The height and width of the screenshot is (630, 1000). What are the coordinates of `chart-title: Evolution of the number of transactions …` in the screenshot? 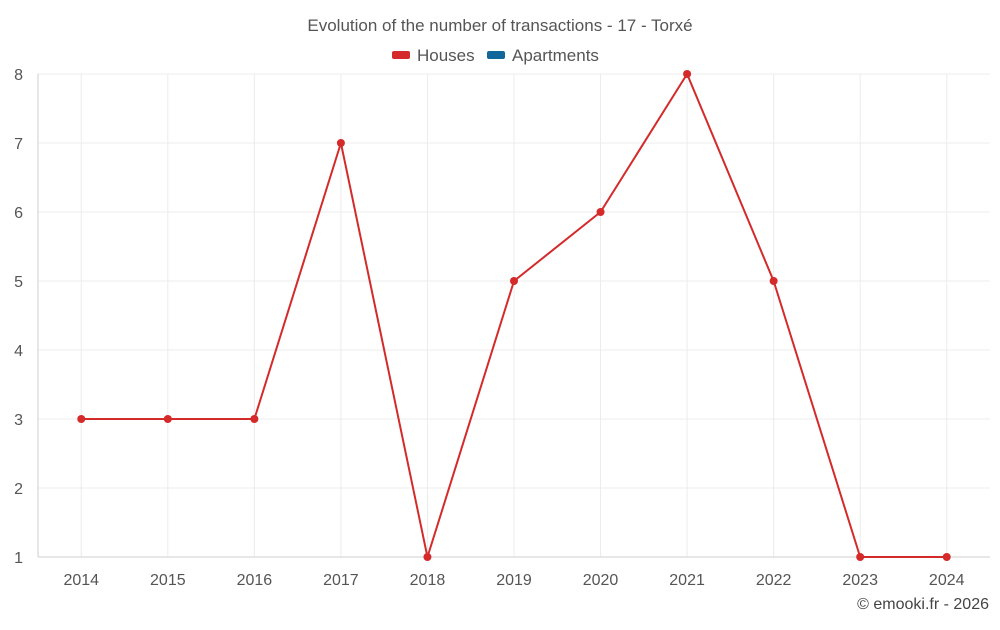 It's located at (499, 25).